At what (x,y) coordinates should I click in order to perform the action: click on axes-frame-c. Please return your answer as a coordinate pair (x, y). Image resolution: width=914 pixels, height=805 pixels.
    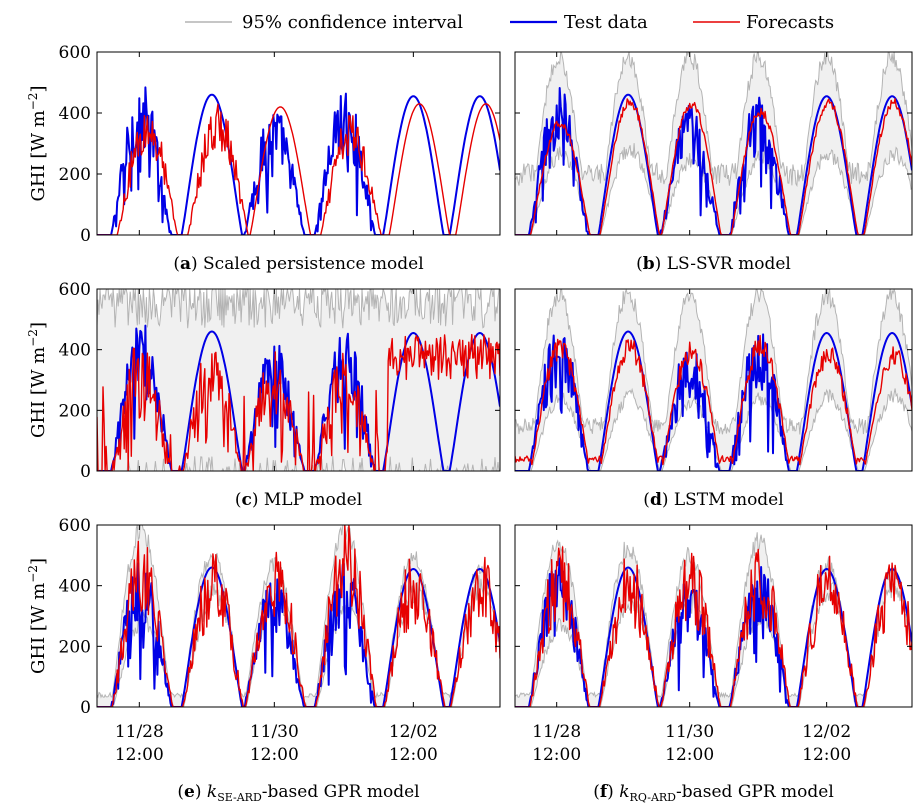
    Looking at the image, I should click on (298, 380).